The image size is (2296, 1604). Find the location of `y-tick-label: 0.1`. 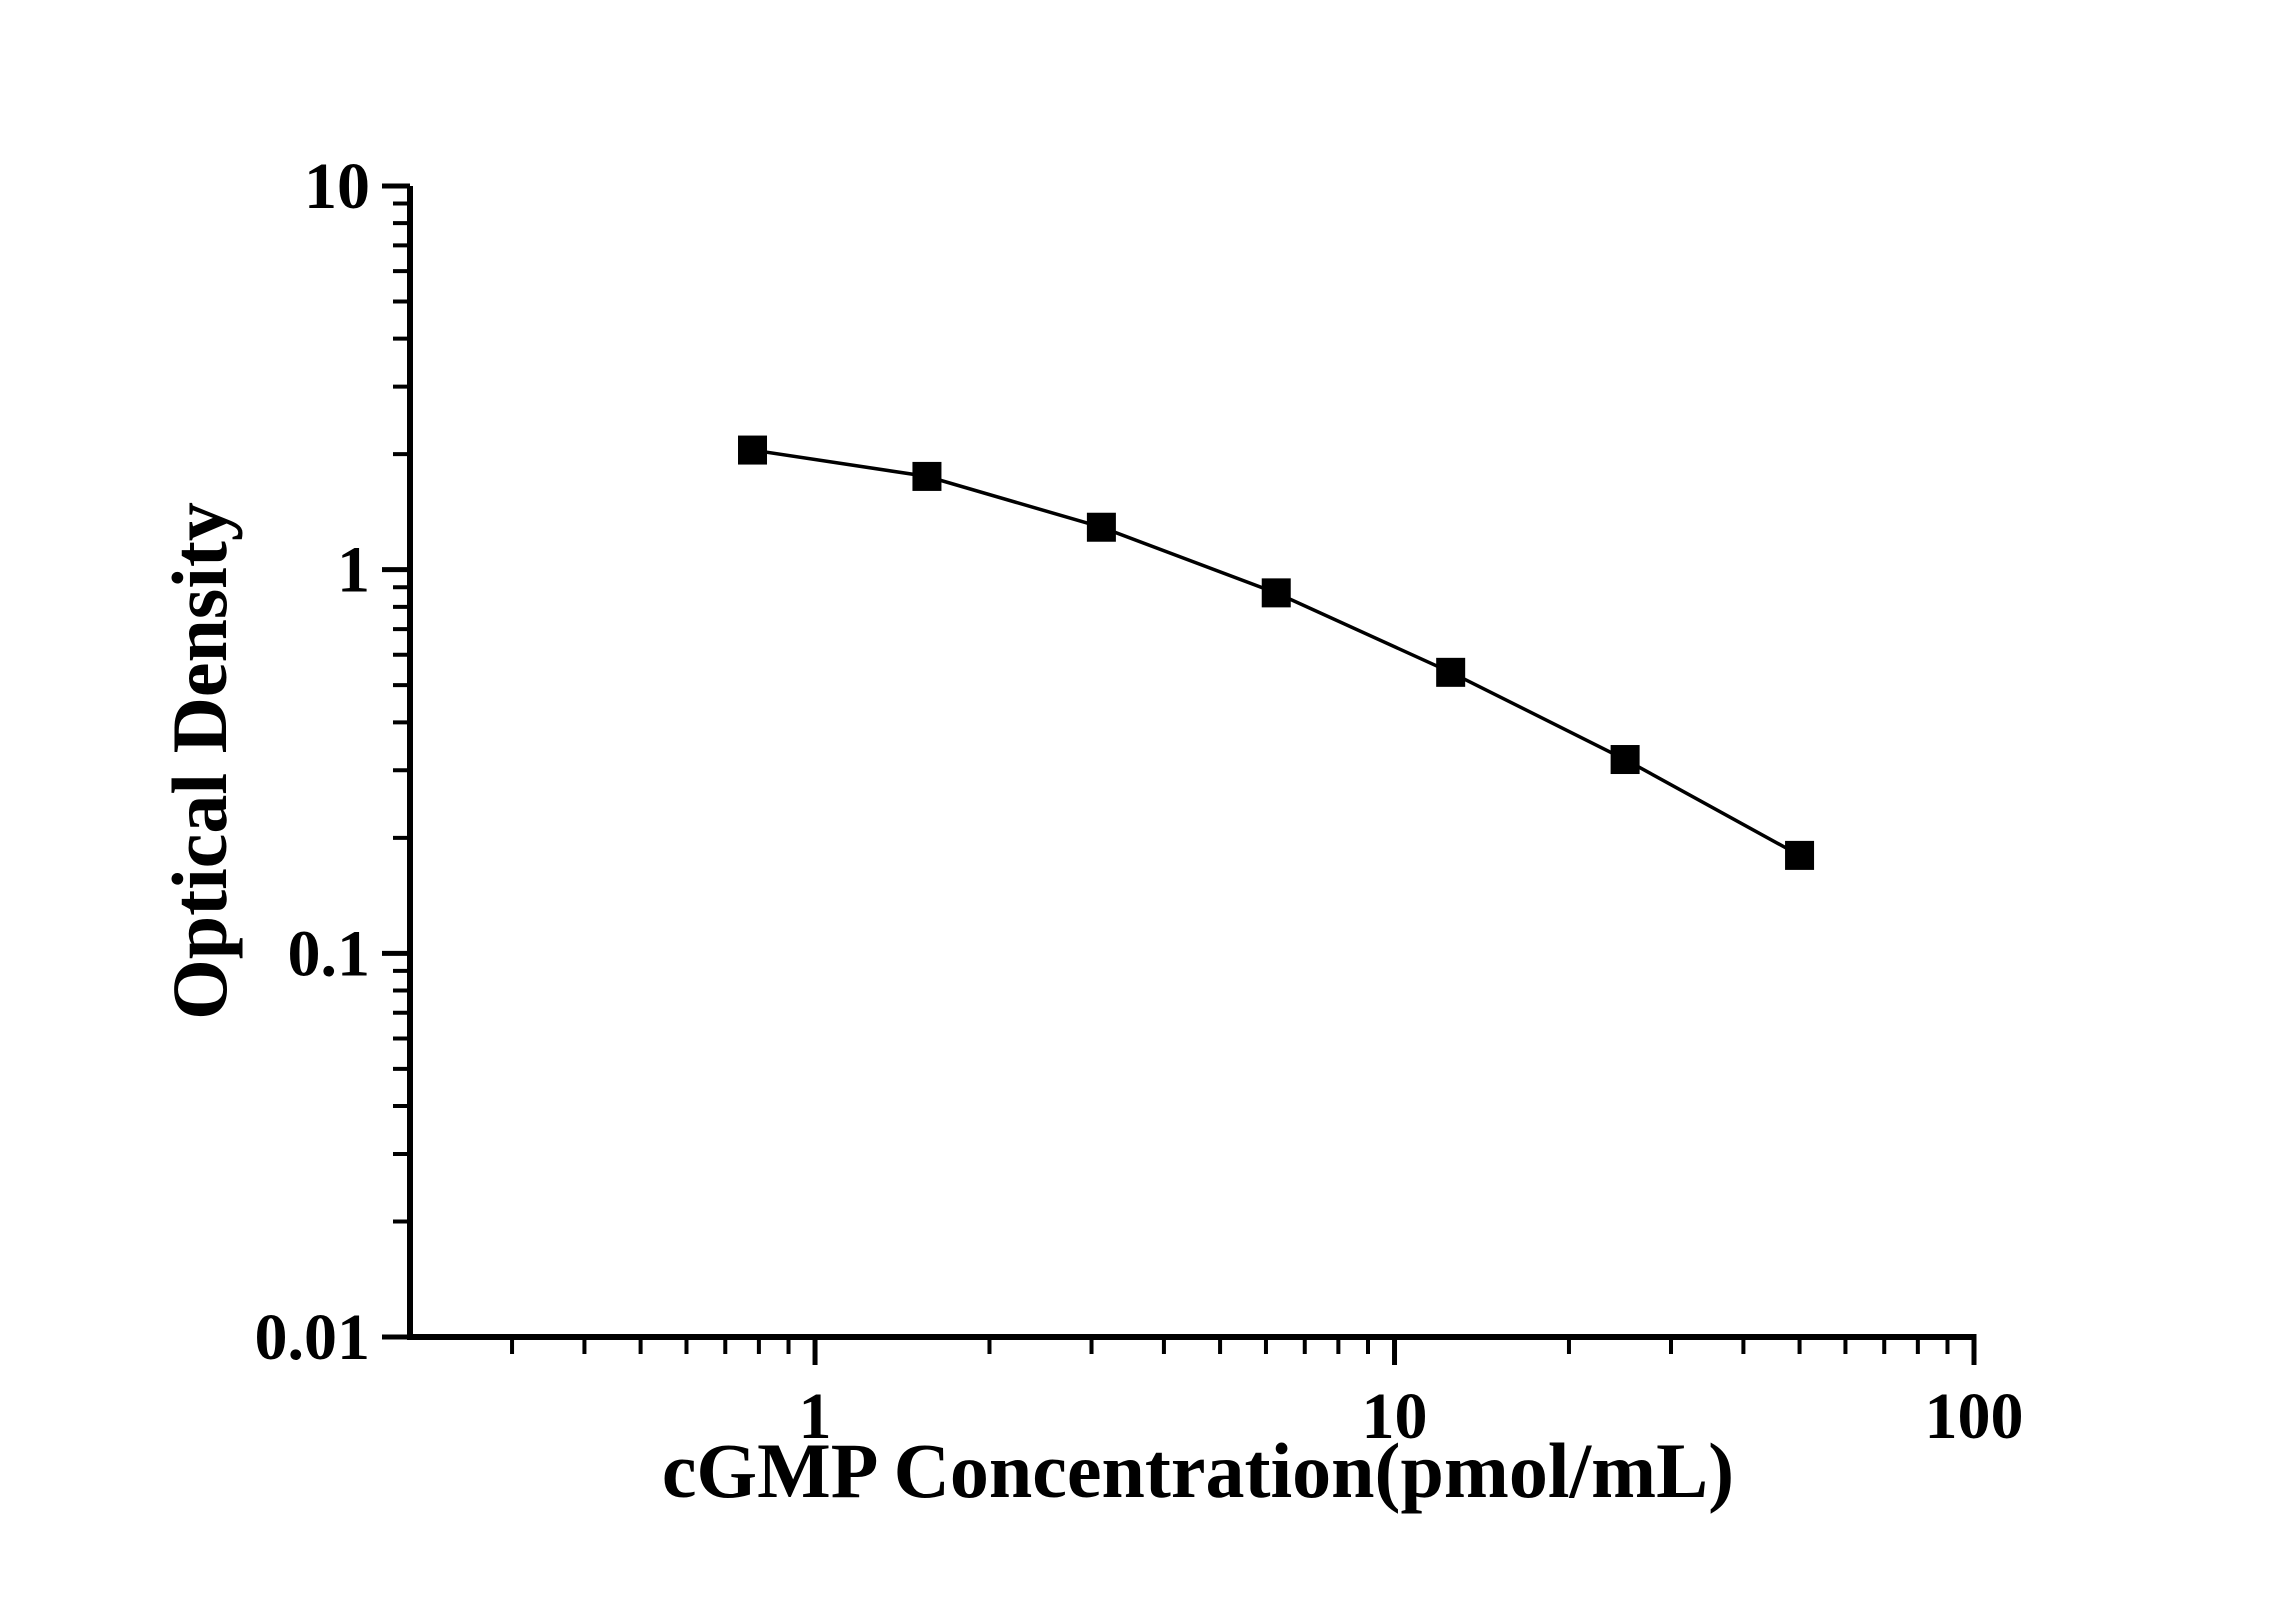

y-tick-label: 0.1 is located at coordinates (329, 953).